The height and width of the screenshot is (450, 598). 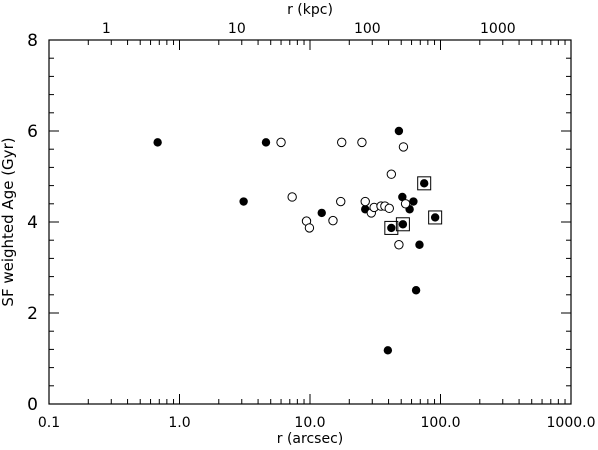 What do you see at coordinates (440, 423) in the screenshot?
I see `x-tick-label: 100.0` at bounding box center [440, 423].